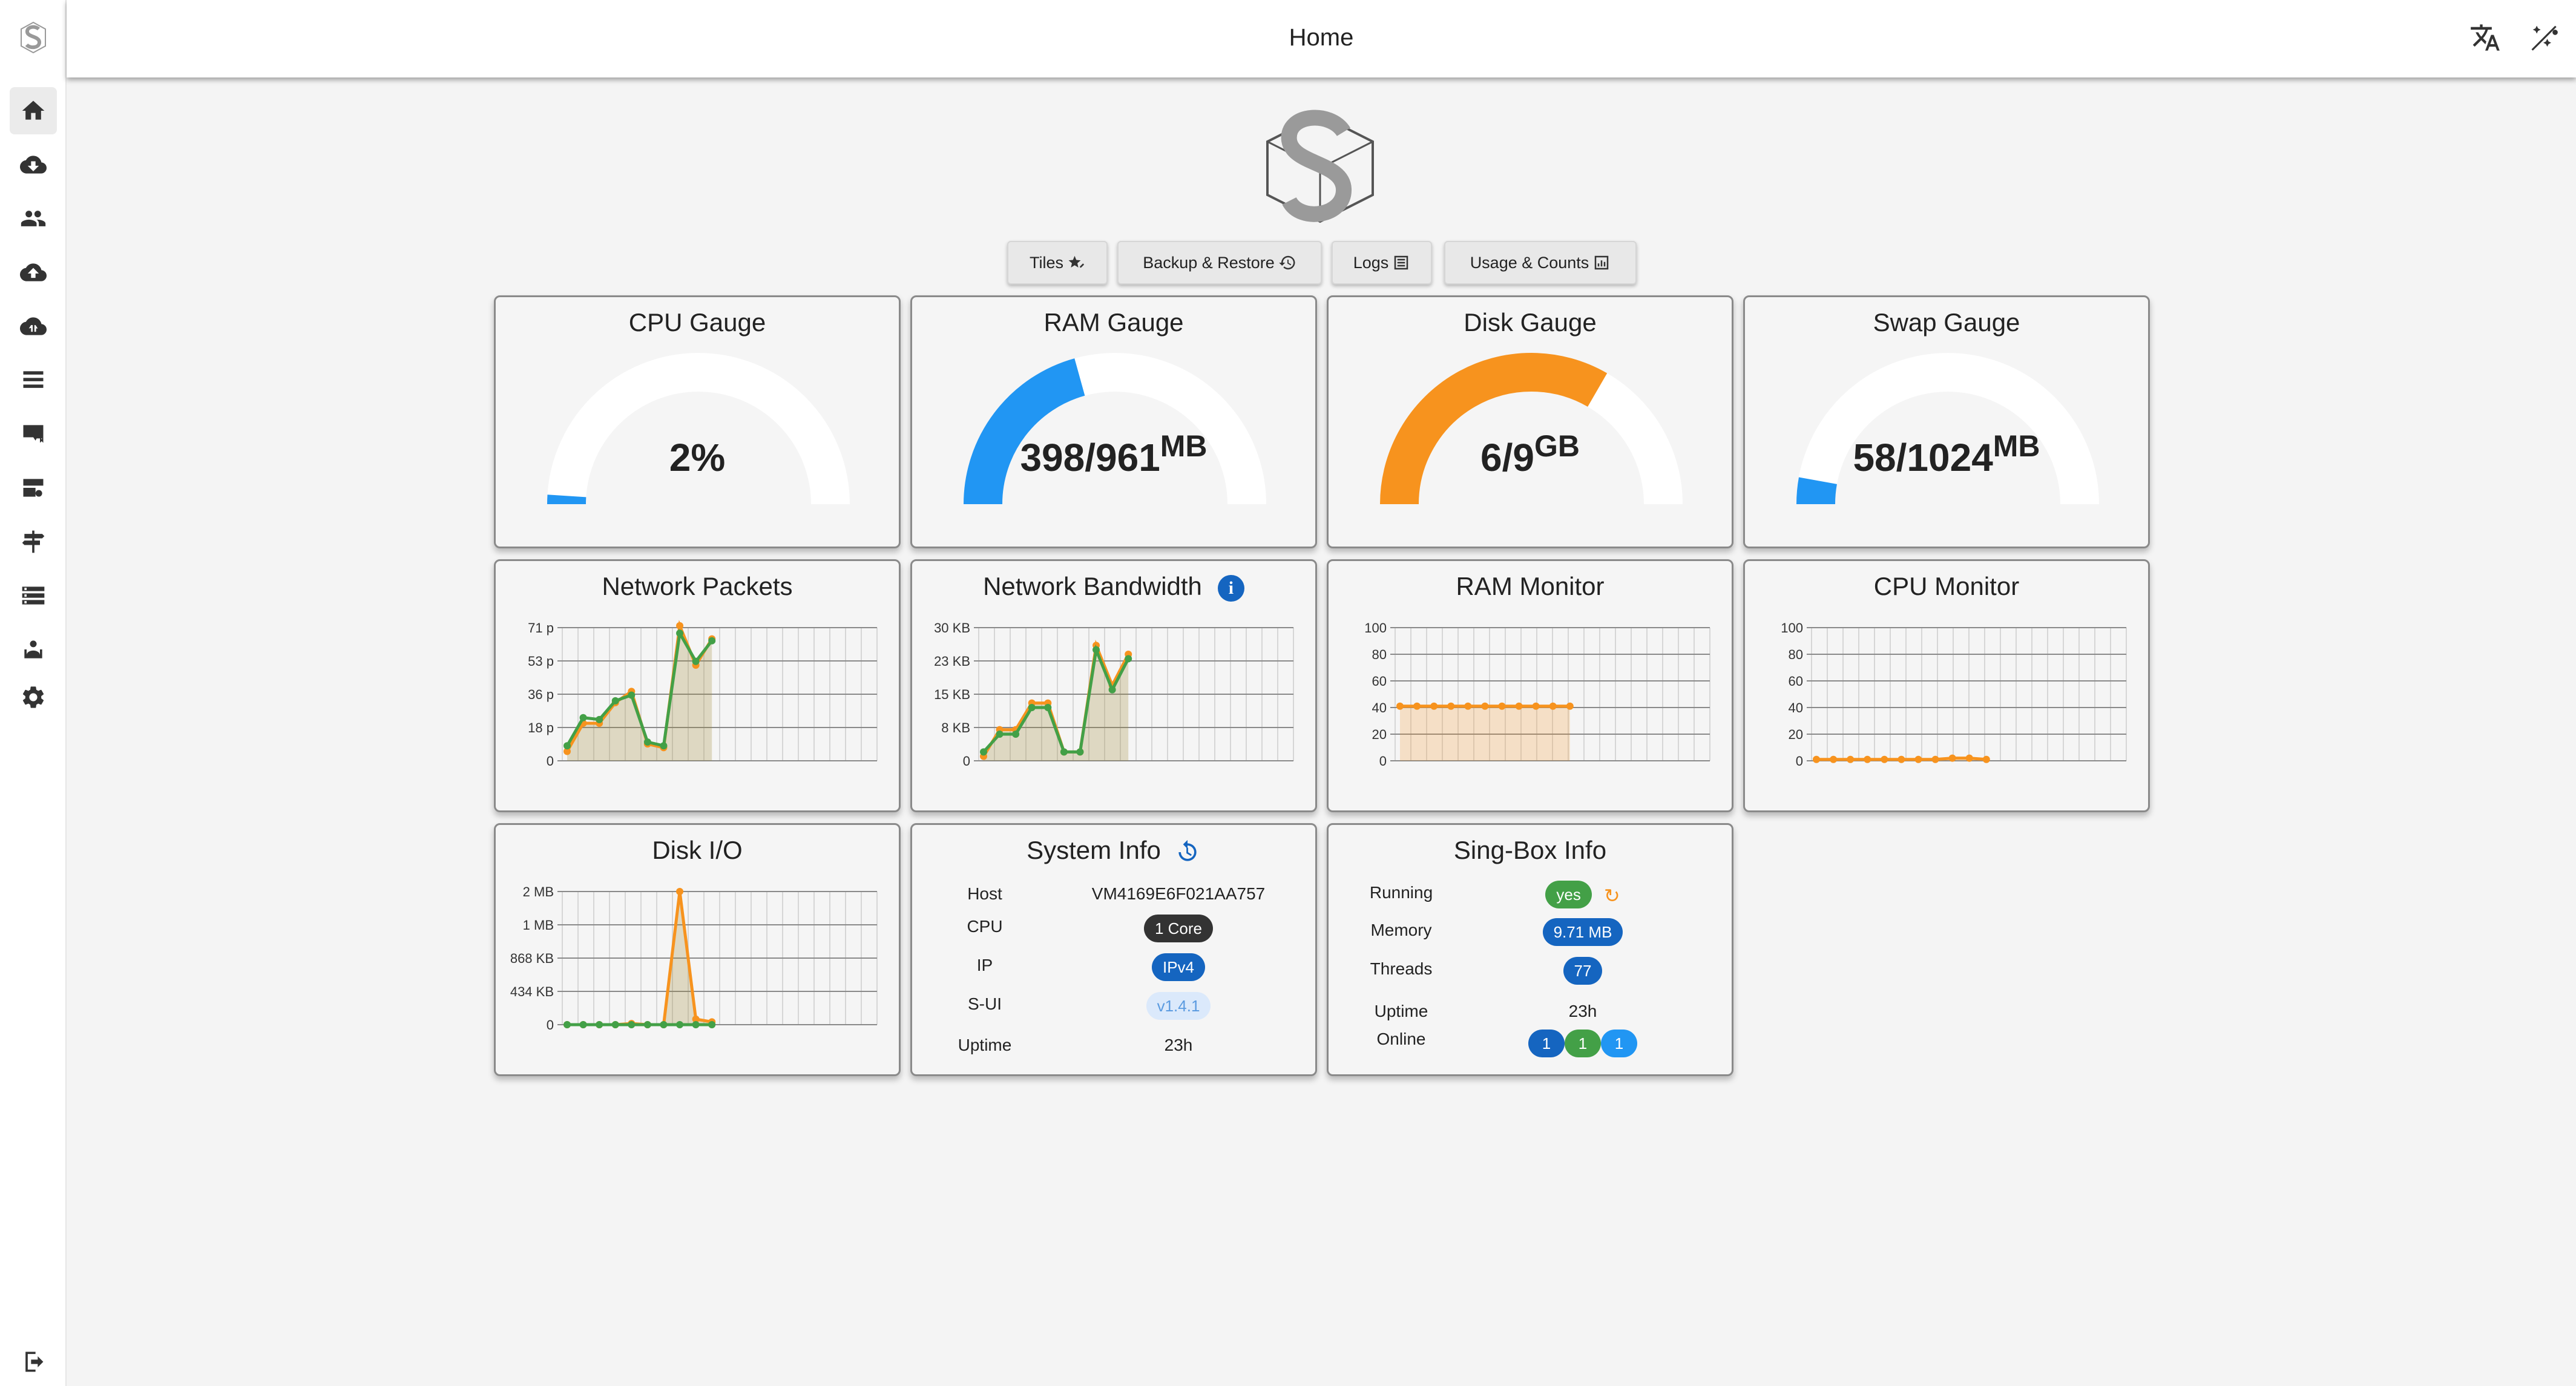 This screenshot has height=1386, width=2576. Describe the element at coordinates (952, 661) in the screenshot. I see `y-tick-label: 23 KB` at that location.